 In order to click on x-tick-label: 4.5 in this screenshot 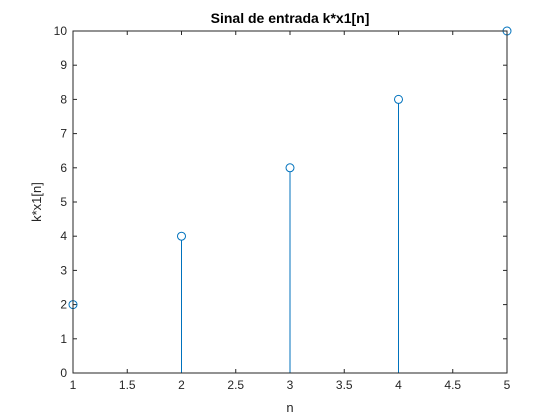, I will do `click(452, 385)`.